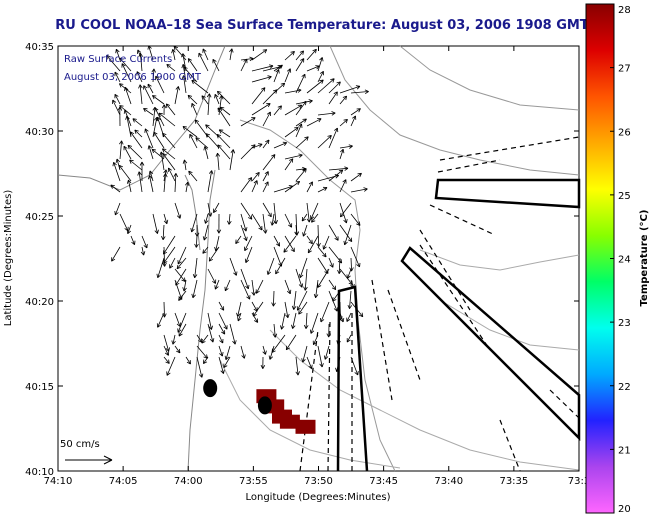 This screenshot has height=518, width=651. What do you see at coordinates (318, 481) in the screenshot?
I see `x-tick-label: 73:50` at bounding box center [318, 481].